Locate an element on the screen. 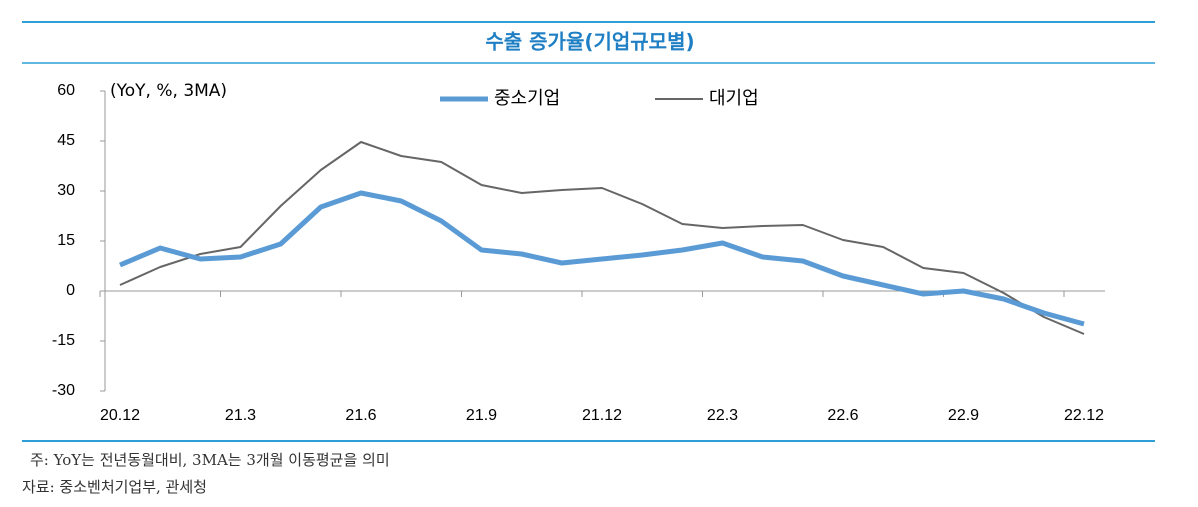 The height and width of the screenshot is (507, 1198). y-tick-label: 15 is located at coordinates (66, 240).